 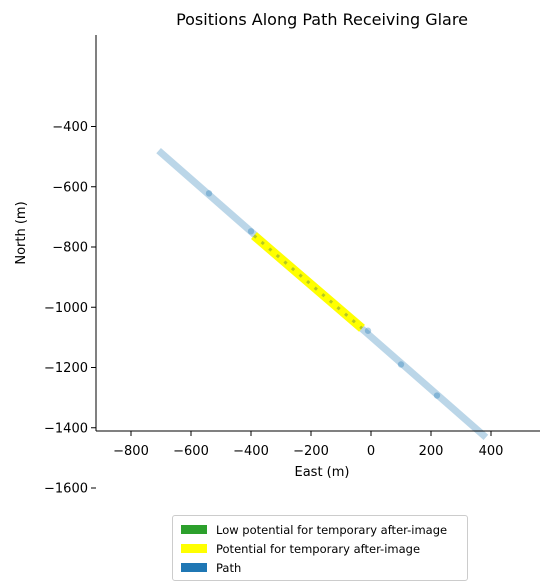 What do you see at coordinates (322, 472) in the screenshot?
I see `x-axis-label: East (m)` at bounding box center [322, 472].